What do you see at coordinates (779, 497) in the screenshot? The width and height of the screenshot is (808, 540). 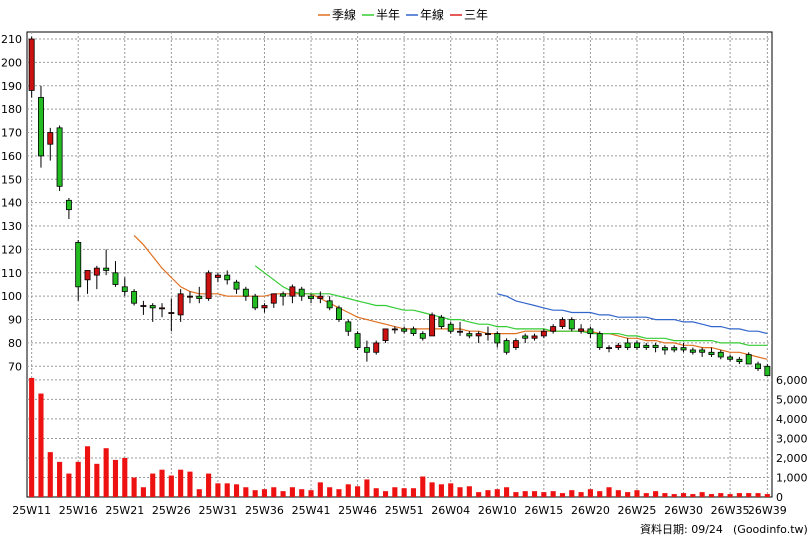 I see `volume-tick-label: 0` at bounding box center [779, 497].